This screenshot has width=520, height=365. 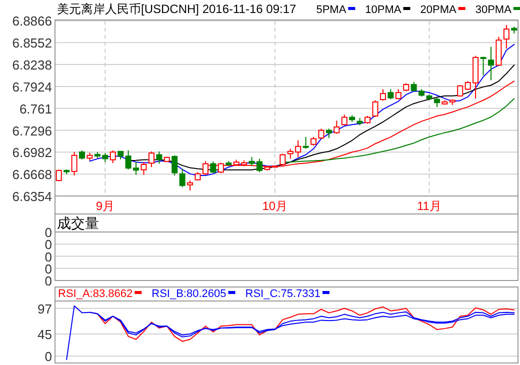 I want to click on x-tick-label: 11月, so click(x=429, y=206).